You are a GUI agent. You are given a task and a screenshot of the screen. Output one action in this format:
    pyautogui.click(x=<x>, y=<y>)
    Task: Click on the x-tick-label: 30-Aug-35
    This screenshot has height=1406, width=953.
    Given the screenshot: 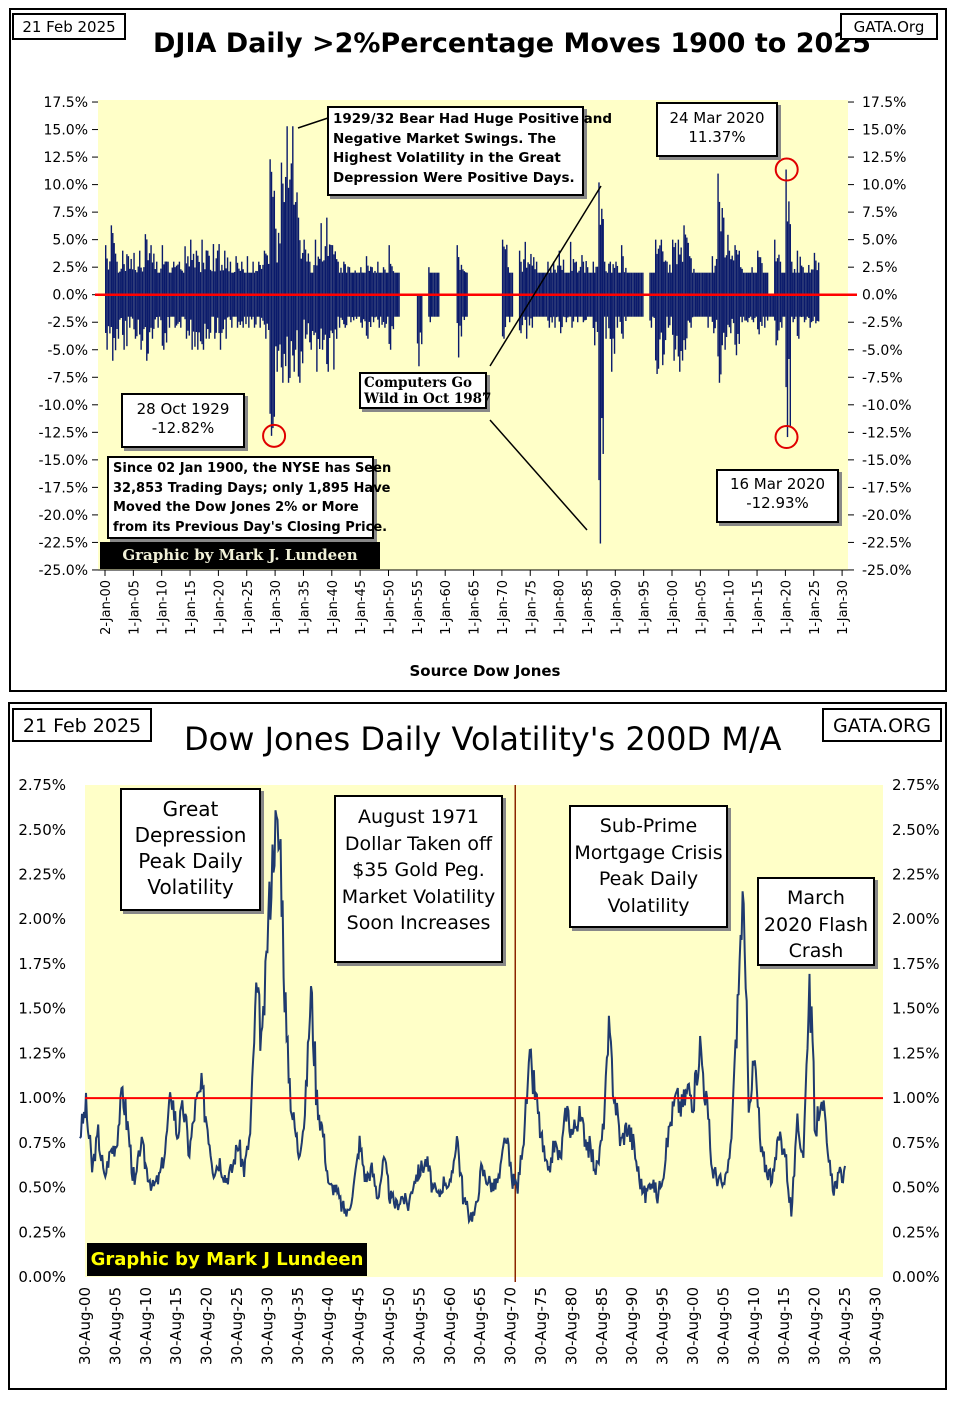 What is the action you would take?
    pyautogui.click(x=298, y=1326)
    